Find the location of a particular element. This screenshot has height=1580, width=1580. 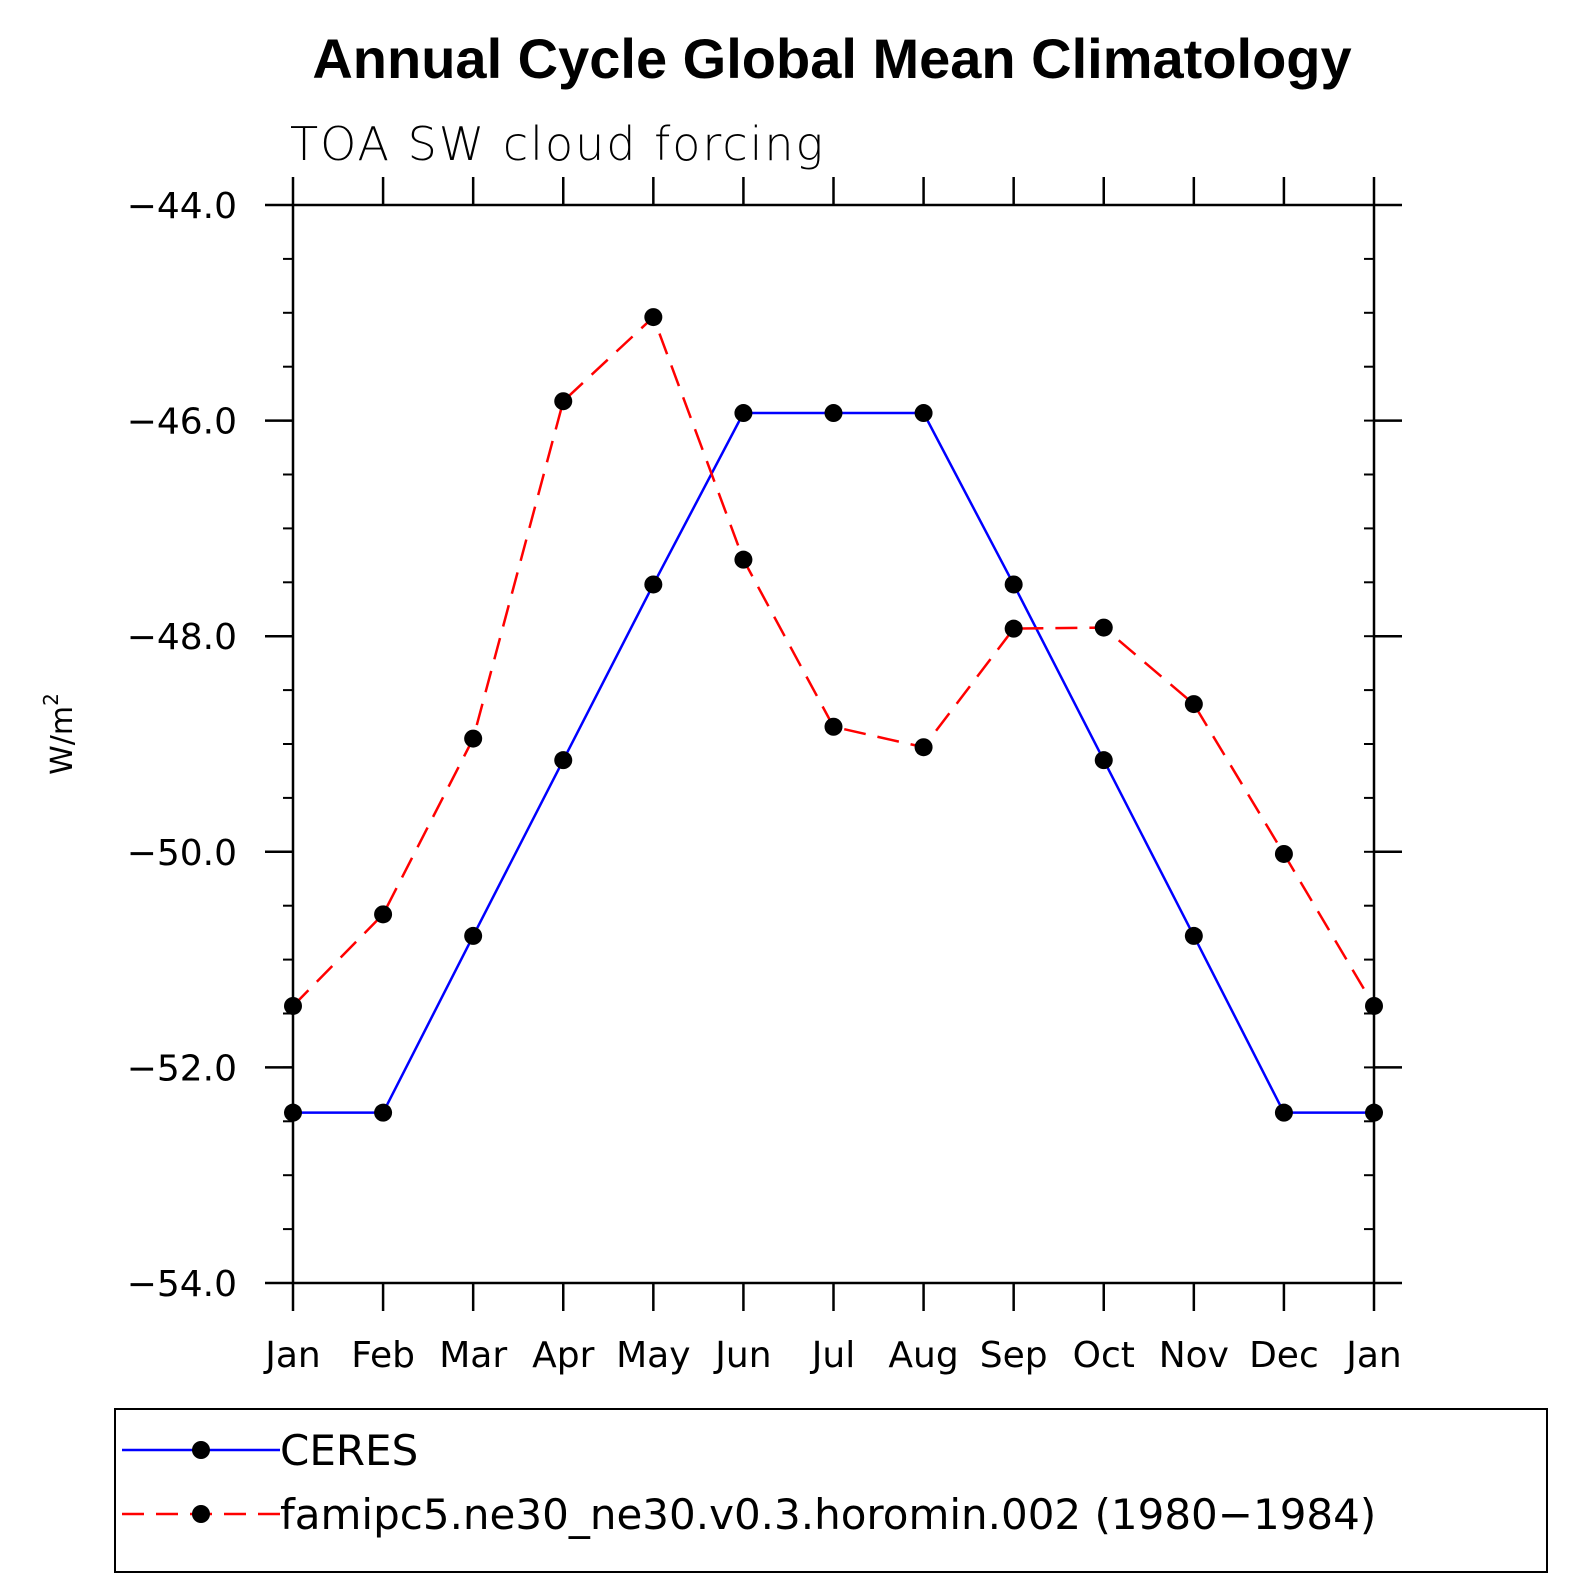

x-tick-label: Nov is located at coordinates (1194, 1355).